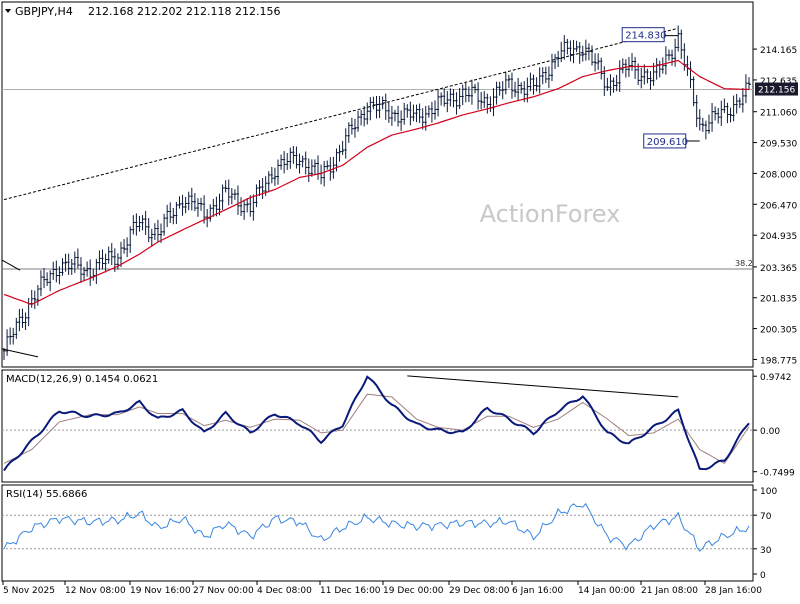 The image size is (800, 604). I want to click on time-tick-label: 12 Nov 08:00, so click(95, 591).